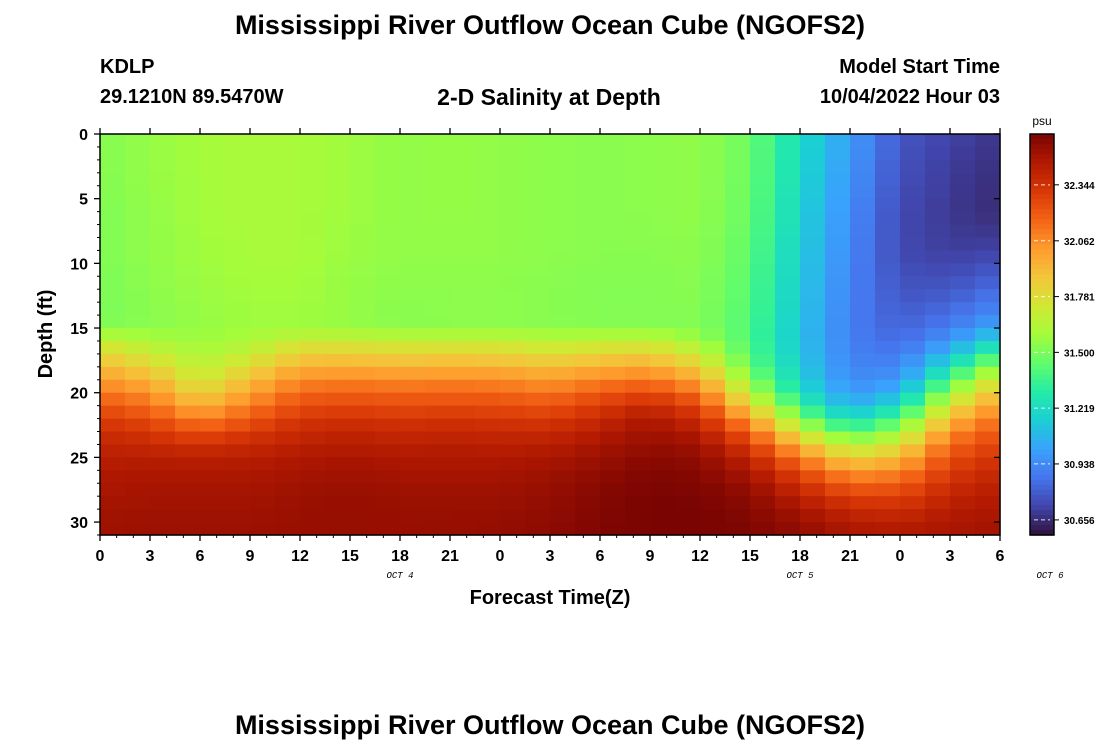  I want to click on y-tick-label: 20, so click(79, 394).